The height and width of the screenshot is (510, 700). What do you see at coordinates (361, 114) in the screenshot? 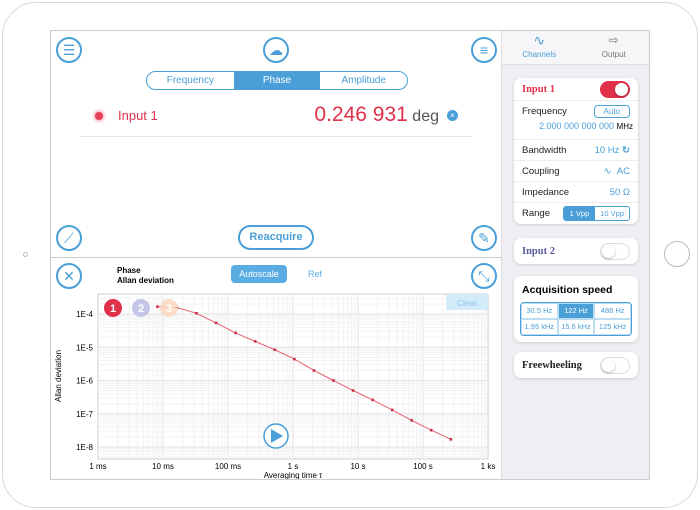
I see `reading-value: 0.246 931` at bounding box center [361, 114].